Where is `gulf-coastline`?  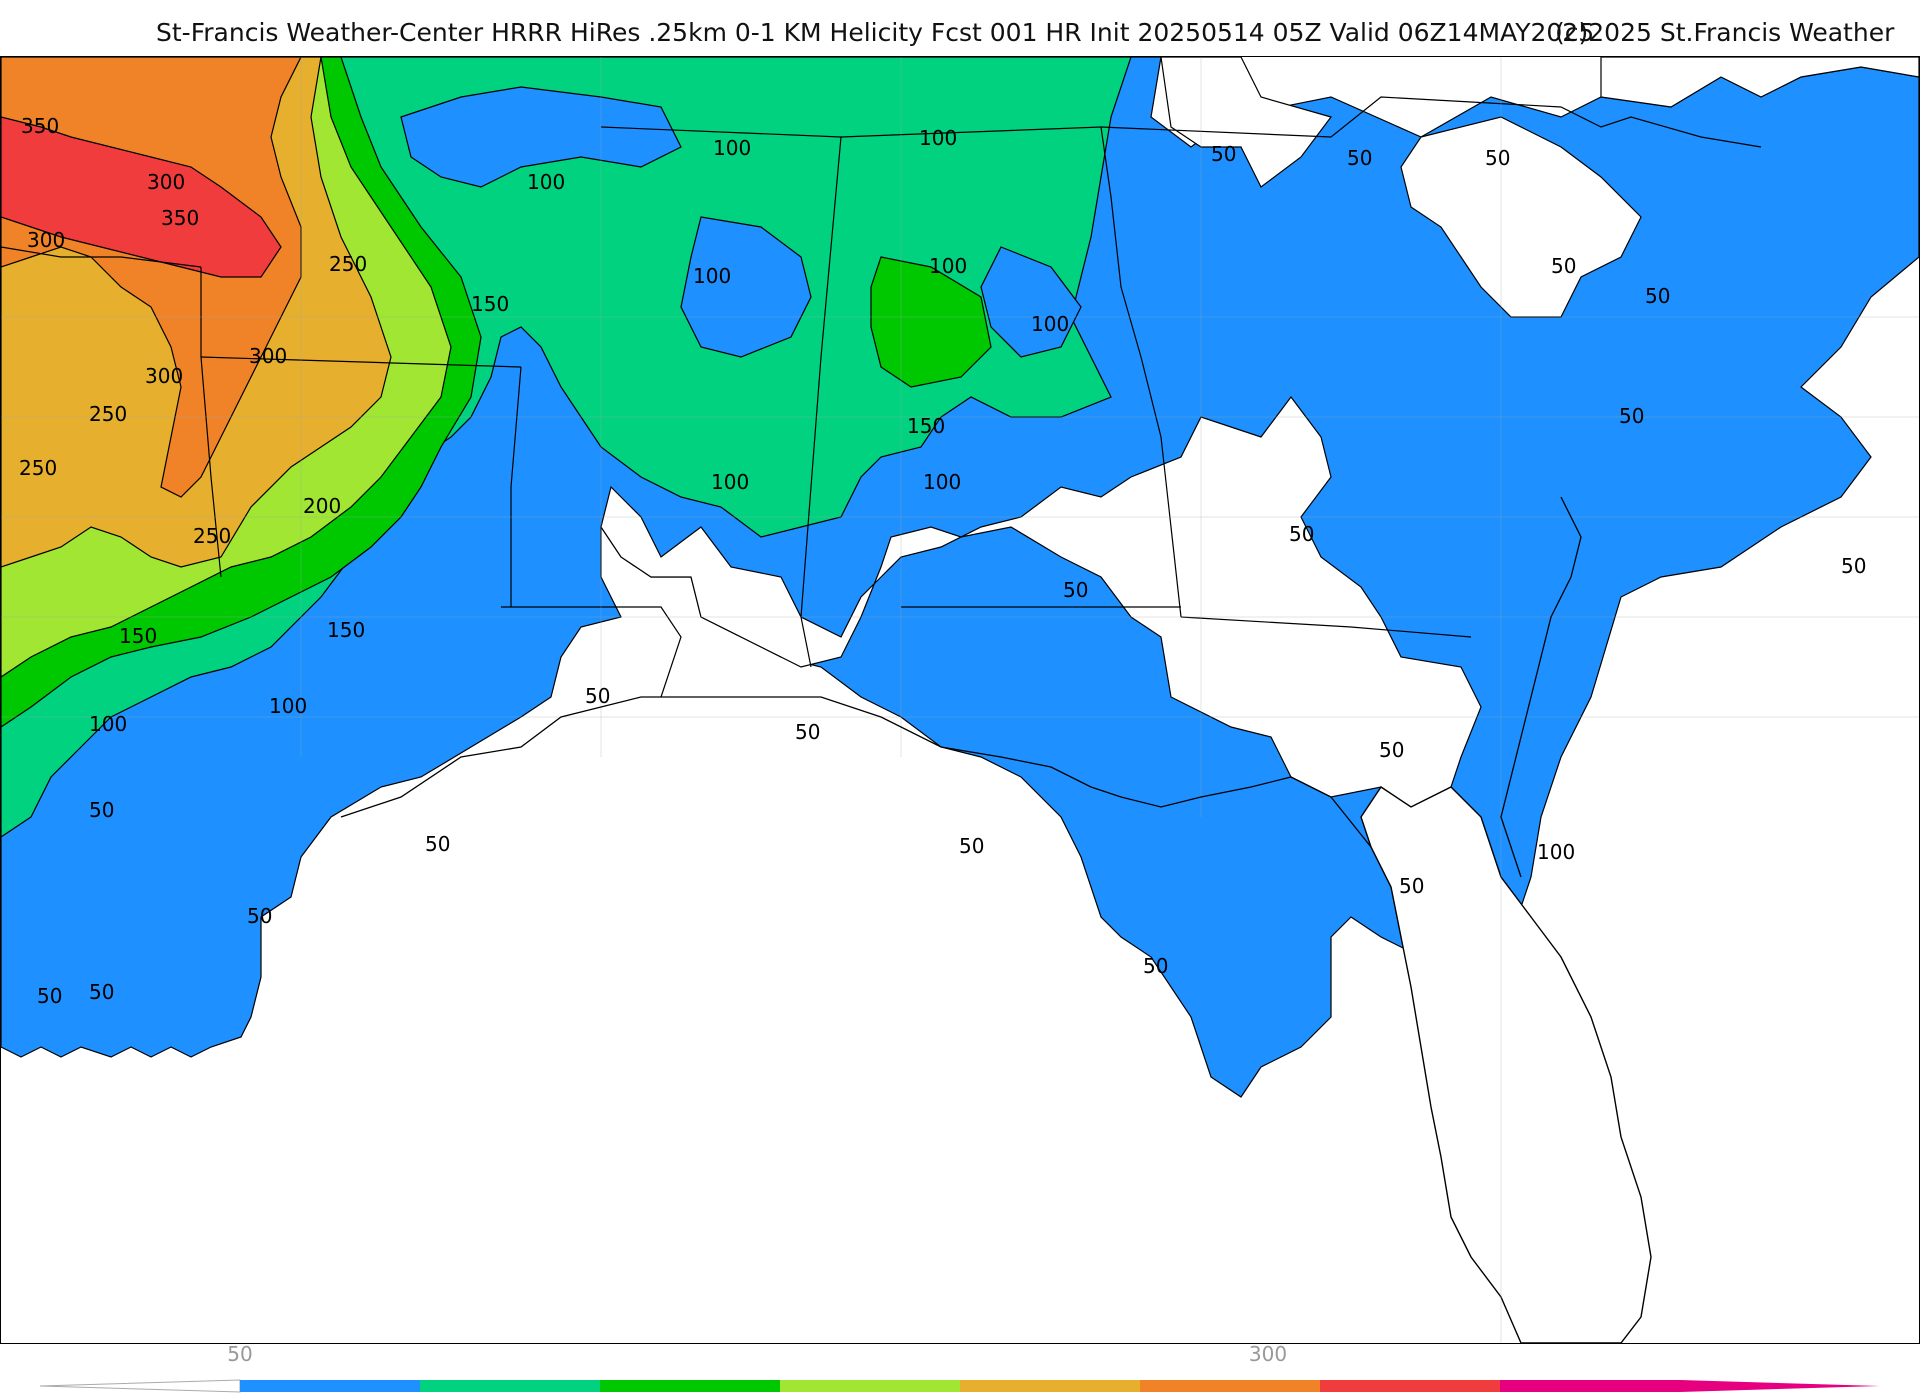
gulf-coastline is located at coordinates (856, 772).